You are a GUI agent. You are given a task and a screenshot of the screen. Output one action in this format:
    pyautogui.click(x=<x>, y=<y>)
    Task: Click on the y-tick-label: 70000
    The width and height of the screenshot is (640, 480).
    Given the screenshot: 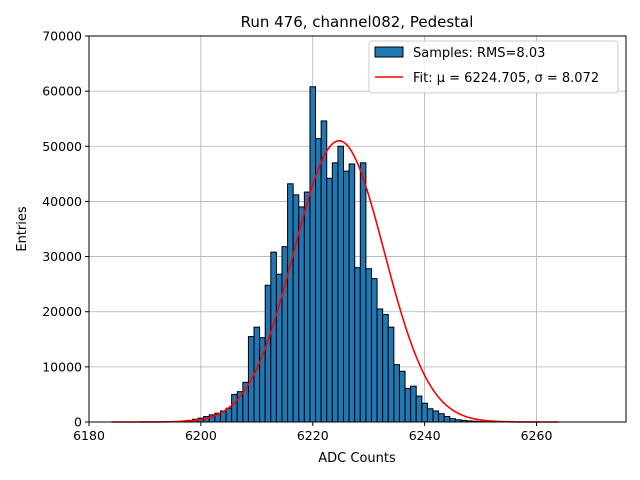 What is the action you would take?
    pyautogui.click(x=62, y=36)
    